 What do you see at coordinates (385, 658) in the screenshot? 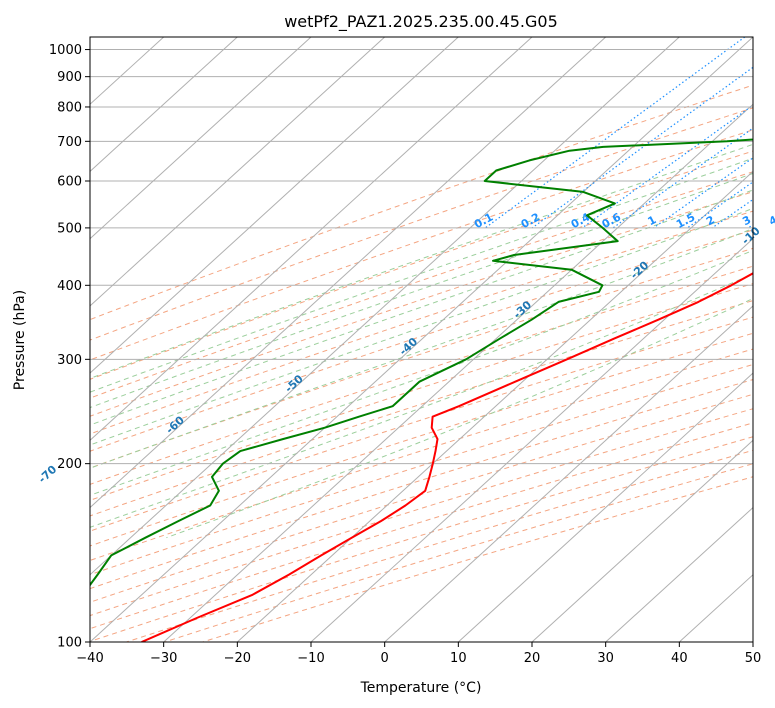
I see `x-tick-label: 0` at bounding box center [385, 658].